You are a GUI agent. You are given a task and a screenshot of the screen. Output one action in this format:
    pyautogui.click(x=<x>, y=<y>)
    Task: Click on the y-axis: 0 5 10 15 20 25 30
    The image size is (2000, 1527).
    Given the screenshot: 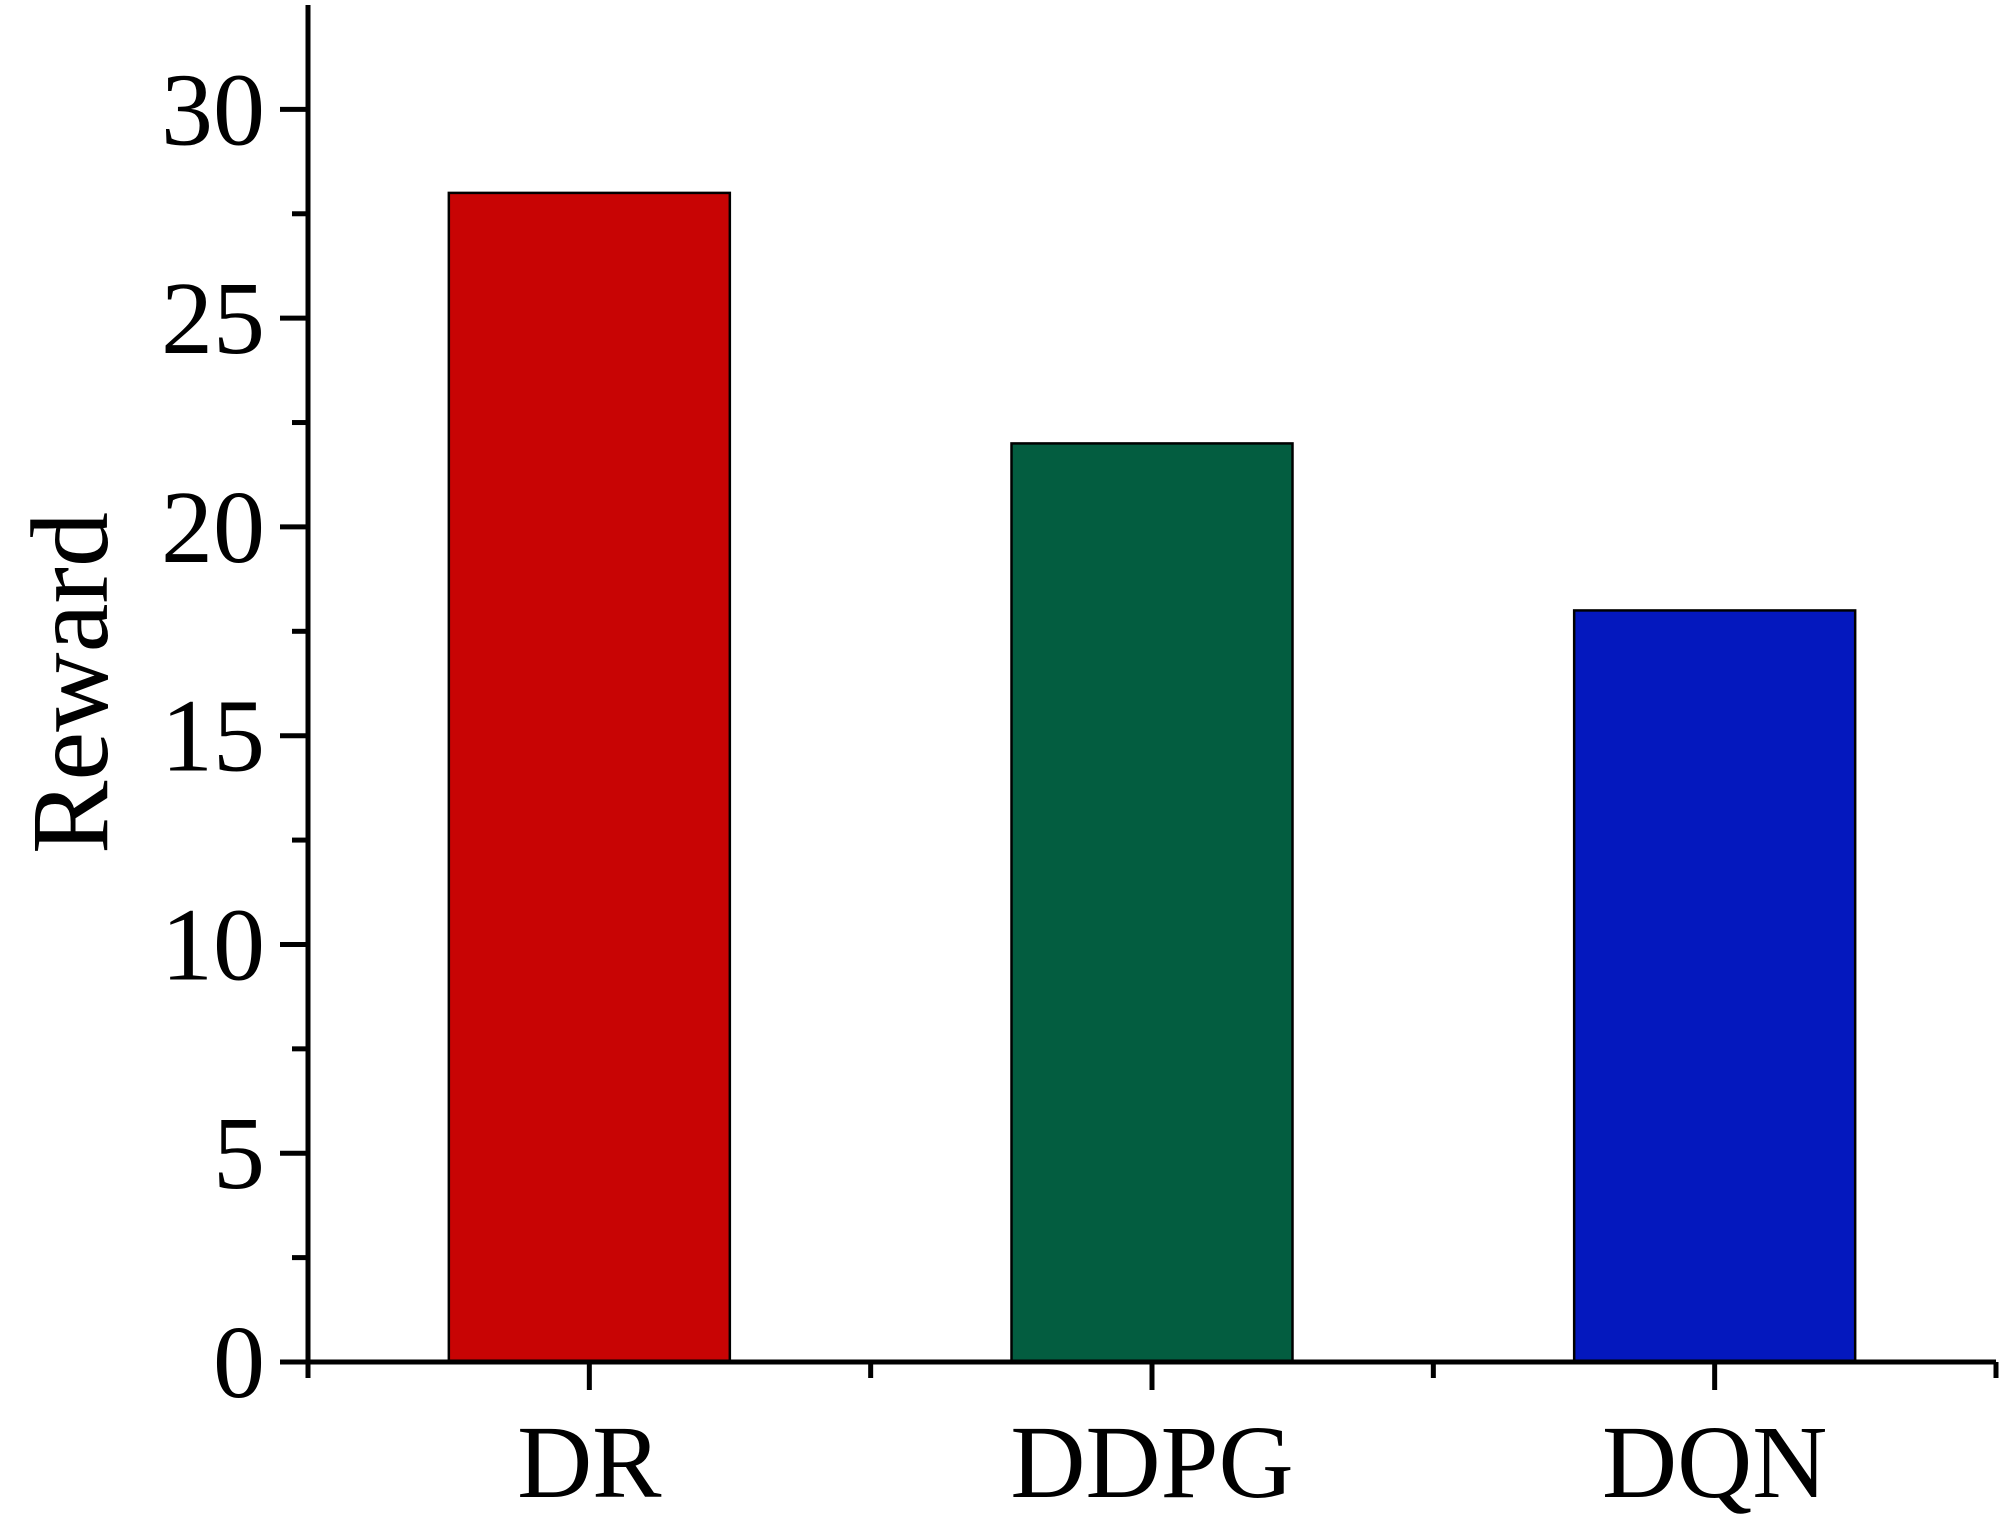 What is the action you would take?
    pyautogui.click(x=236, y=712)
    